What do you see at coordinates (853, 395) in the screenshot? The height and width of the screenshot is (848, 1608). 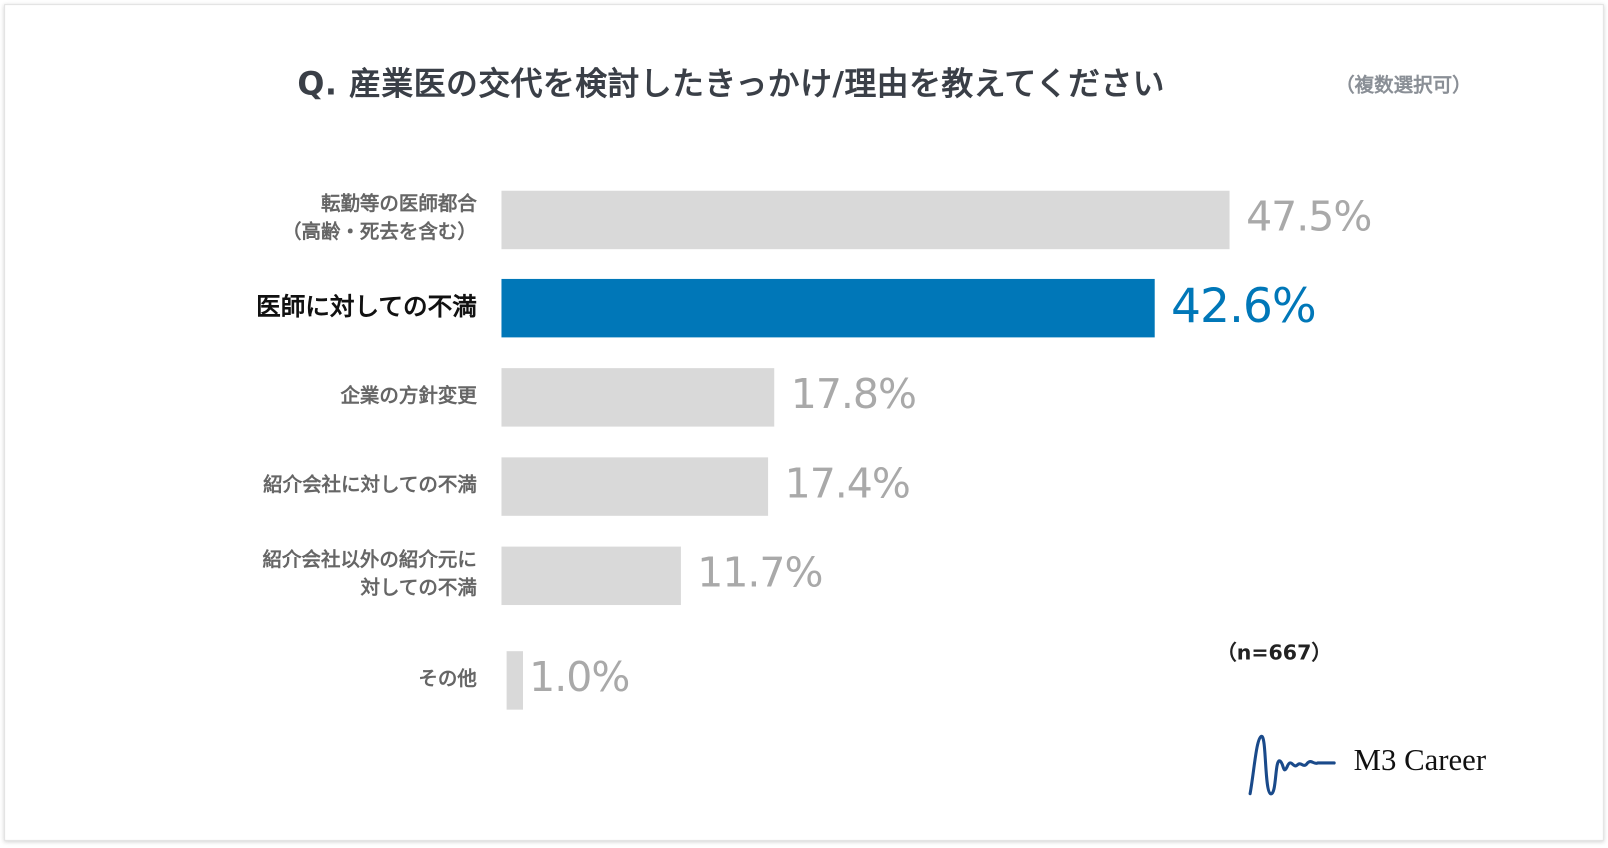 I see `value-label: 17.8%` at bounding box center [853, 395].